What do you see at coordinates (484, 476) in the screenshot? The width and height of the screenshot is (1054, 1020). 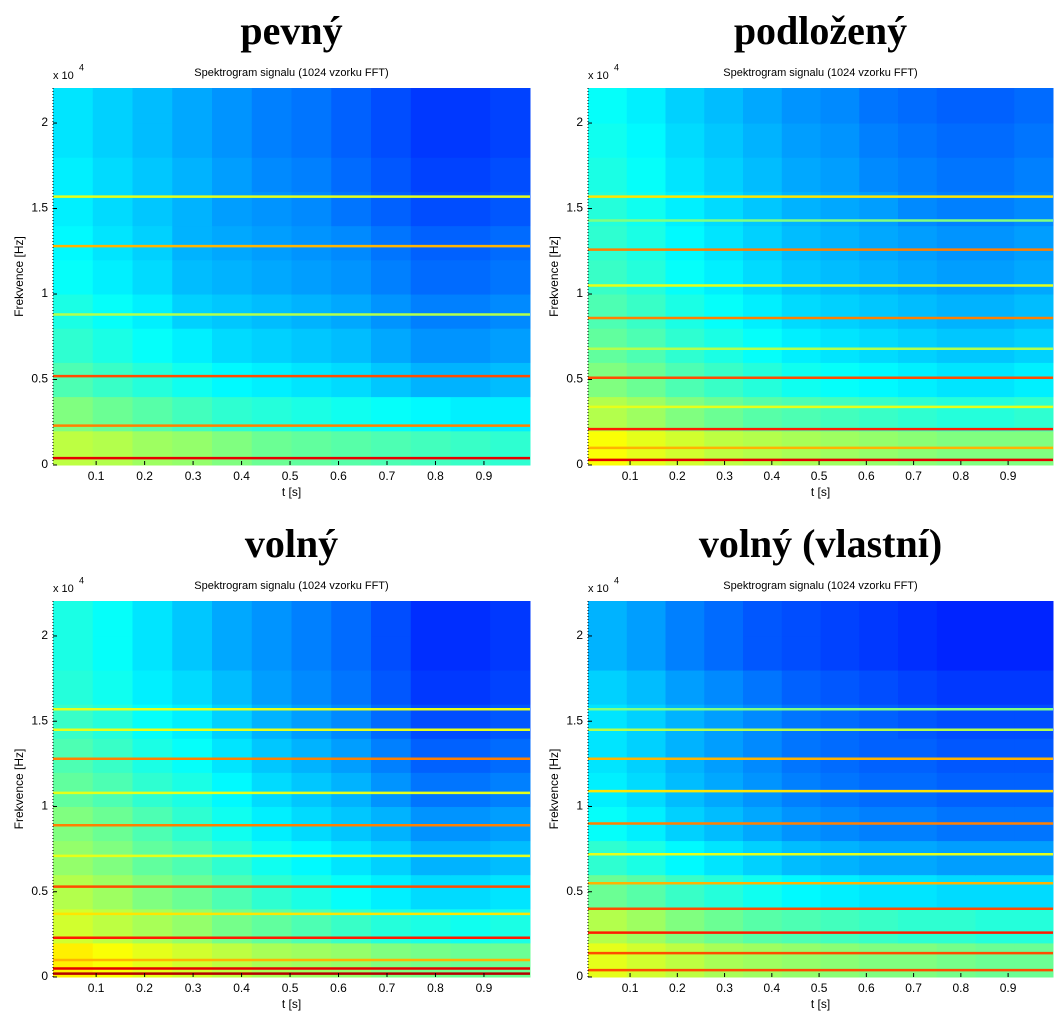 I see `x-tick-label: 0.9` at bounding box center [484, 476].